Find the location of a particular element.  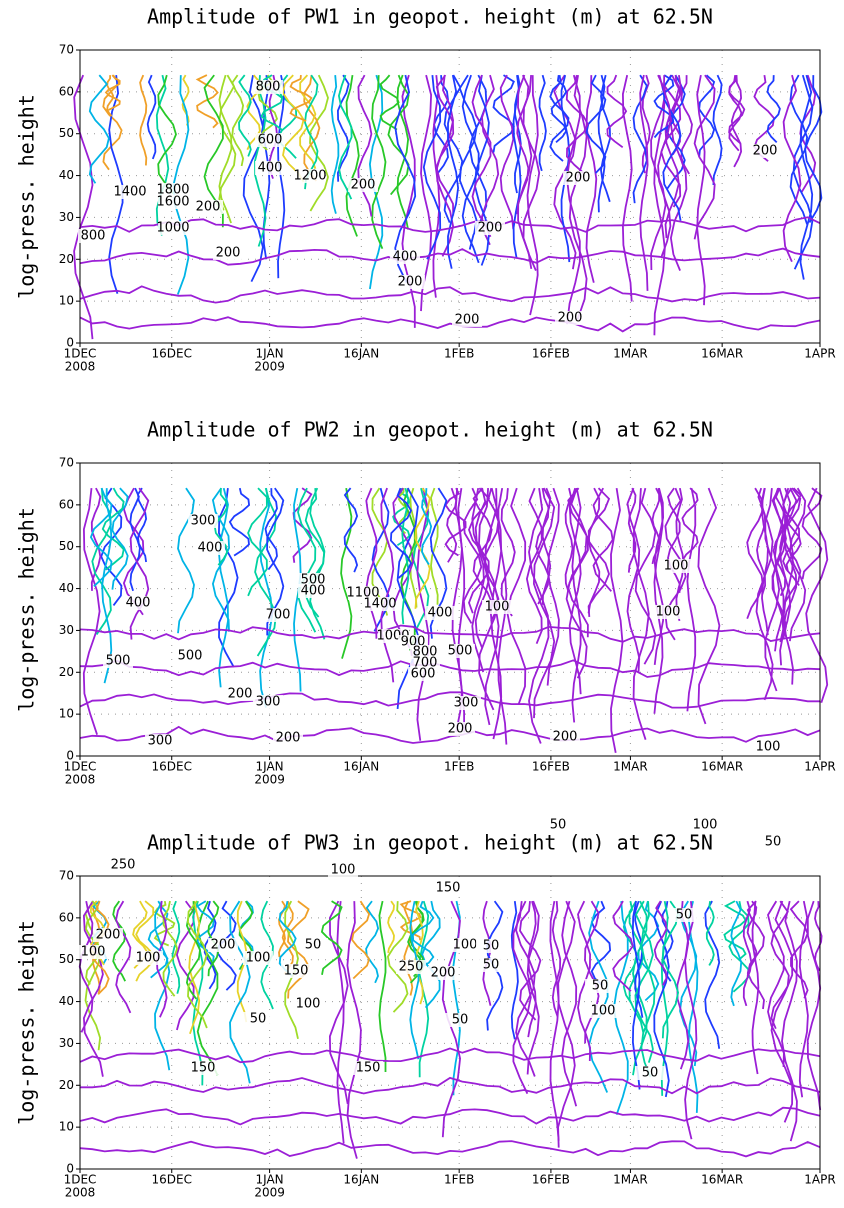

contour-label: 50 is located at coordinates (491, 946).